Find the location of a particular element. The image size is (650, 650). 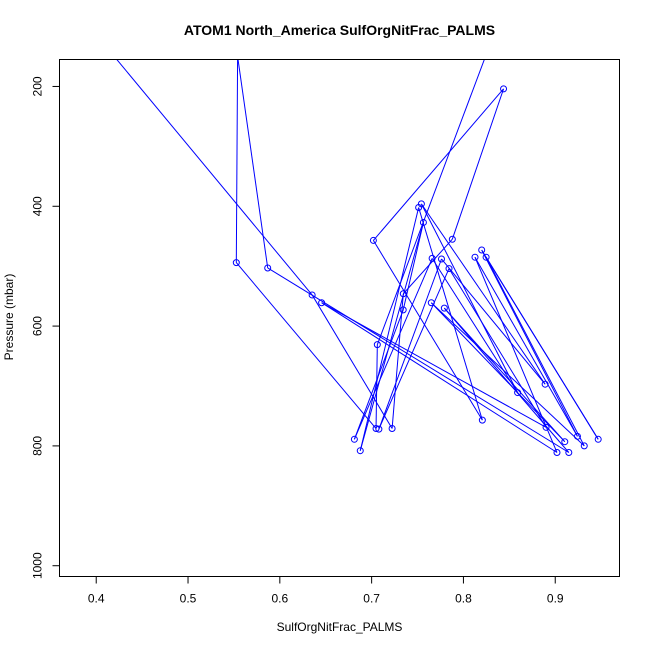

y-tick-label: 600 is located at coordinates (38, 326).